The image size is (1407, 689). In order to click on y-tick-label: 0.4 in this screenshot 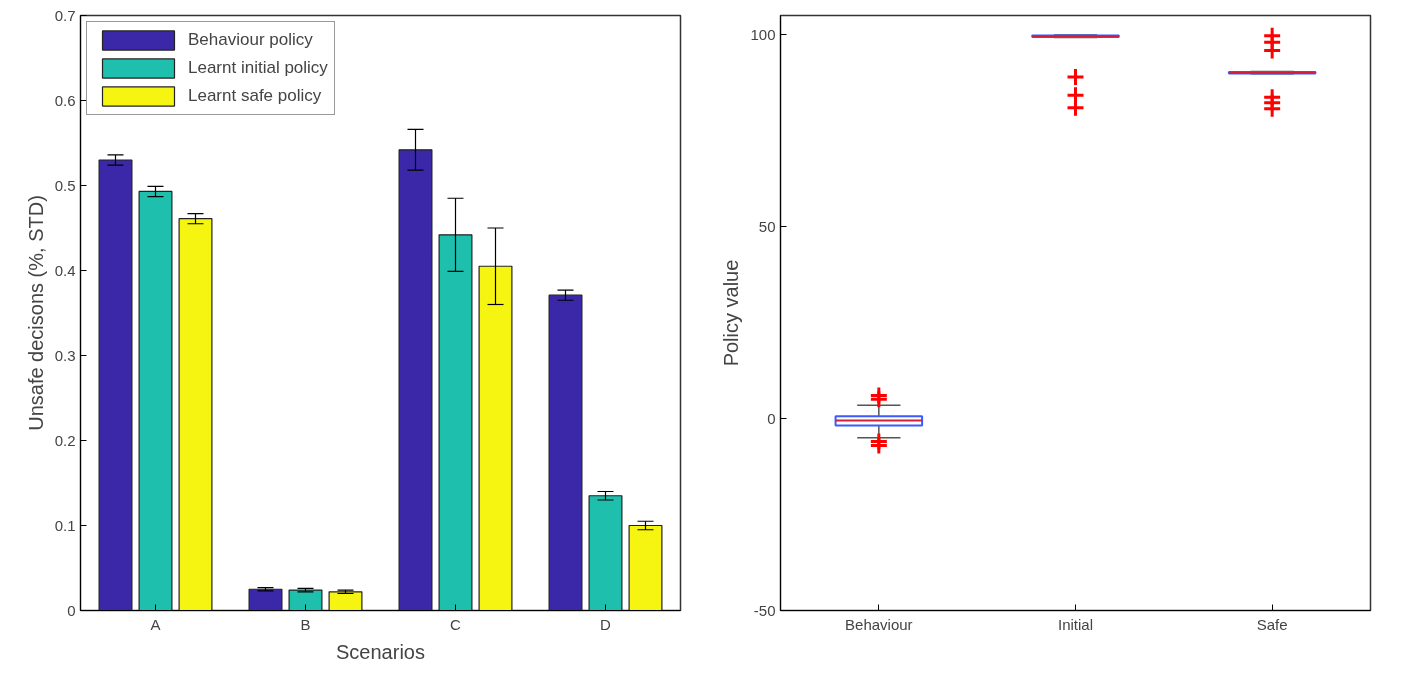, I will do `click(65, 270)`.